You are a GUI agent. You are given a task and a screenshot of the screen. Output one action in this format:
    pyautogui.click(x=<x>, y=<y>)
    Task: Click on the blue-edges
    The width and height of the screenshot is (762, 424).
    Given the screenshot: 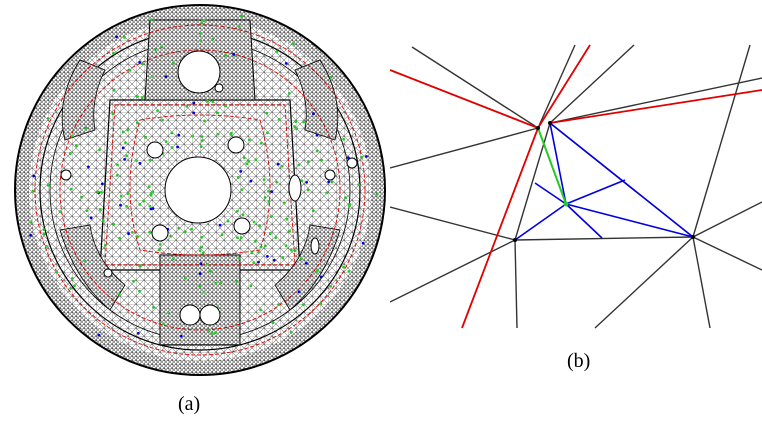 What is the action you would take?
    pyautogui.click(x=604, y=181)
    